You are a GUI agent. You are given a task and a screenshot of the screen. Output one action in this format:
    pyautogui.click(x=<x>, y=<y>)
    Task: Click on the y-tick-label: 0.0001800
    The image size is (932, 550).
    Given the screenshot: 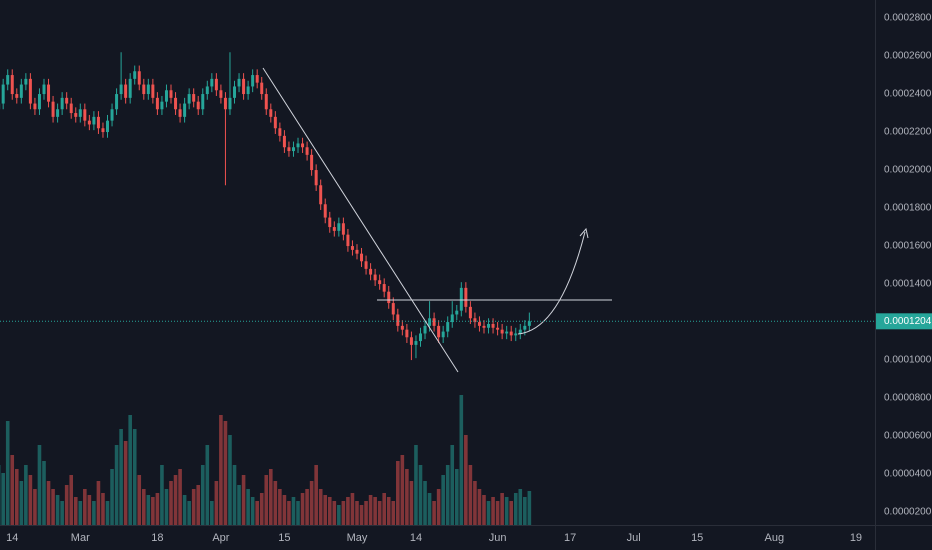 What is the action you would take?
    pyautogui.click(x=908, y=208)
    